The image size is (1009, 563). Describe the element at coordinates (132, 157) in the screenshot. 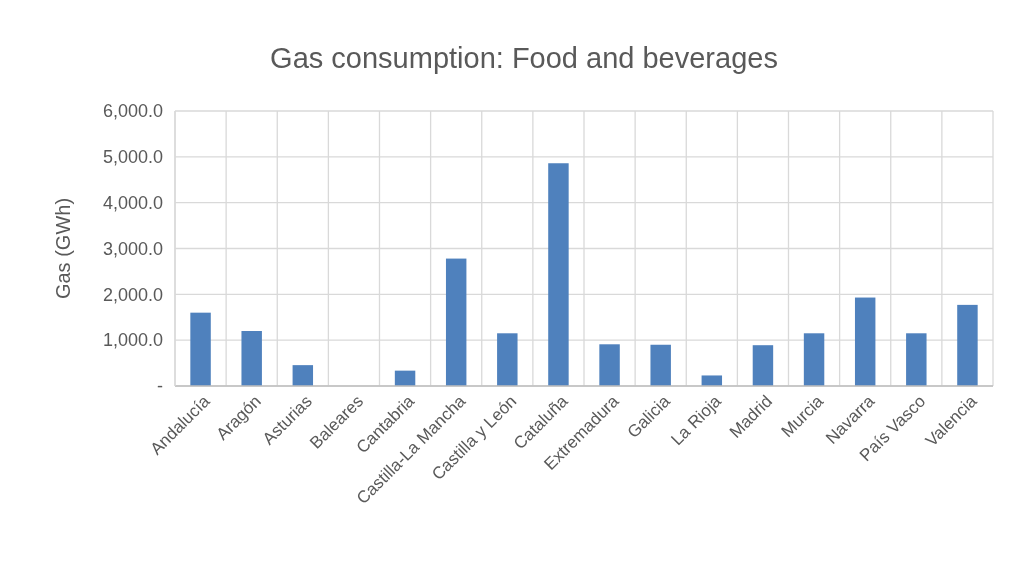

I see `y-tick-label: 5,000.0` at that location.